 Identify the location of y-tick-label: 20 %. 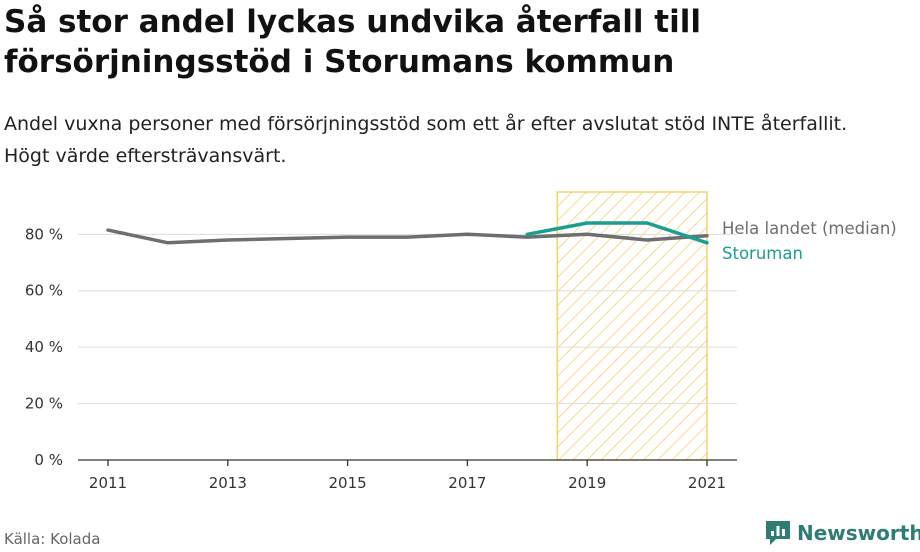
(44, 404).